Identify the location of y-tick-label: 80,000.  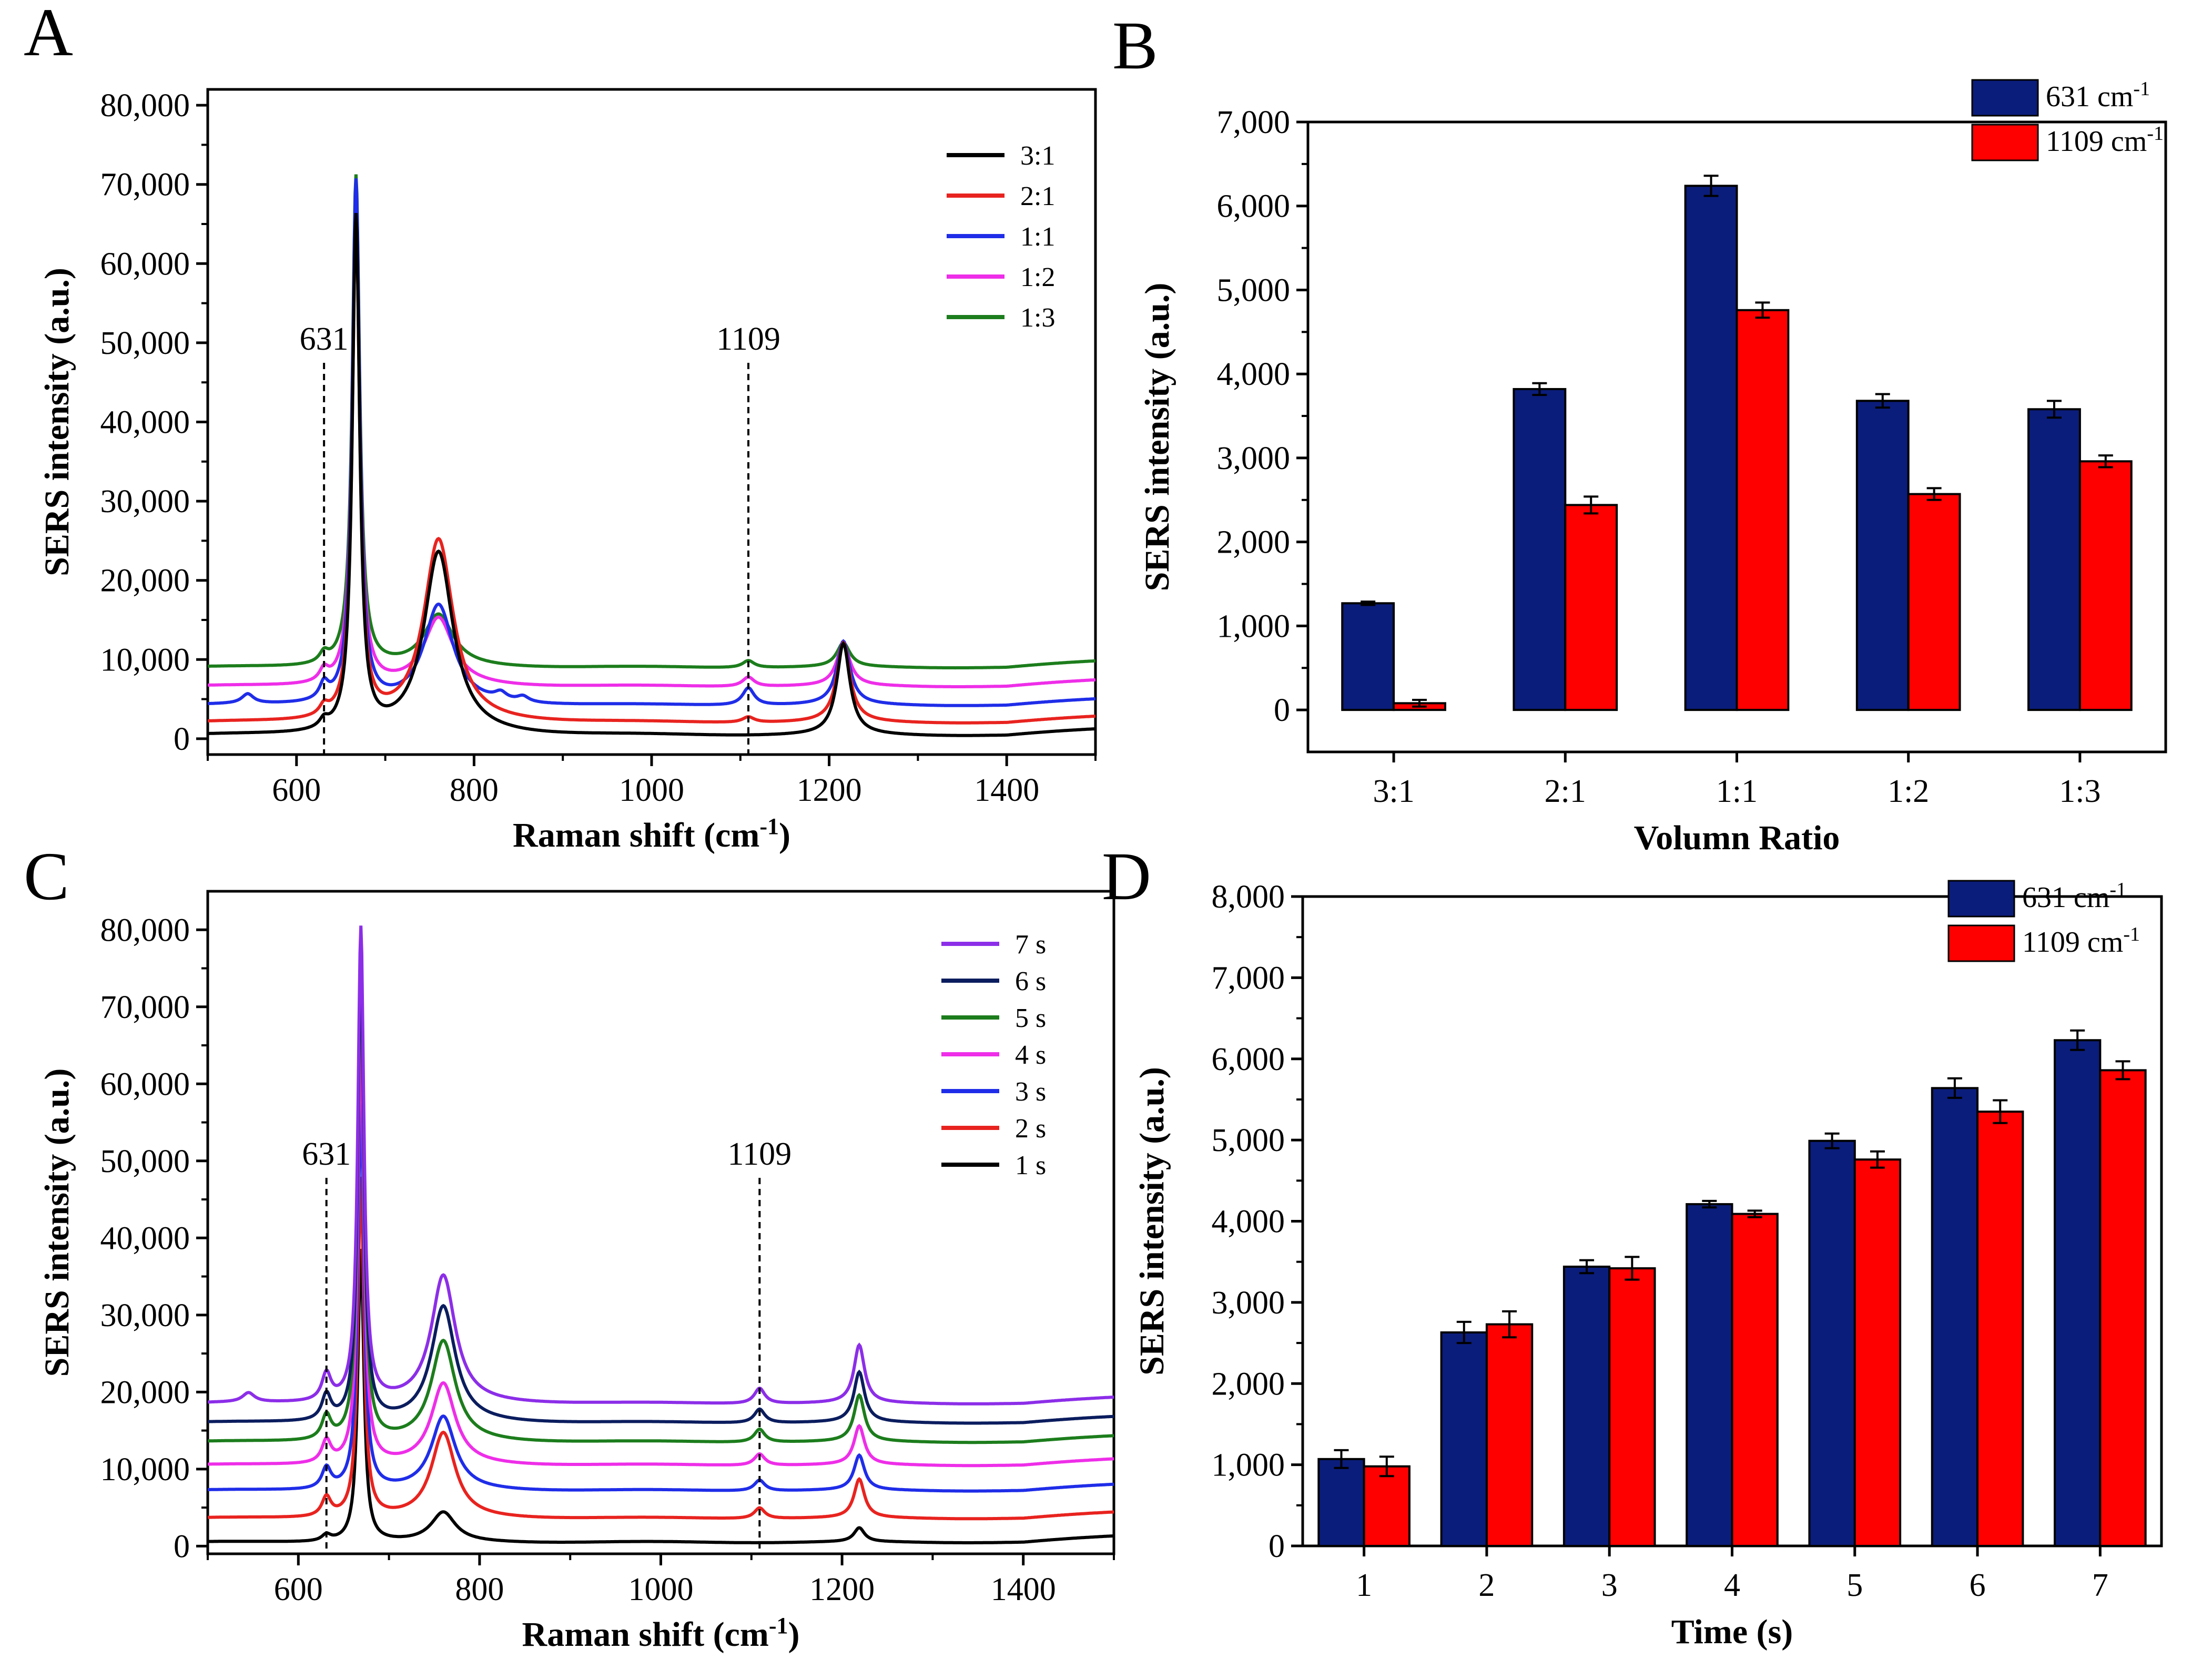
(145, 106).